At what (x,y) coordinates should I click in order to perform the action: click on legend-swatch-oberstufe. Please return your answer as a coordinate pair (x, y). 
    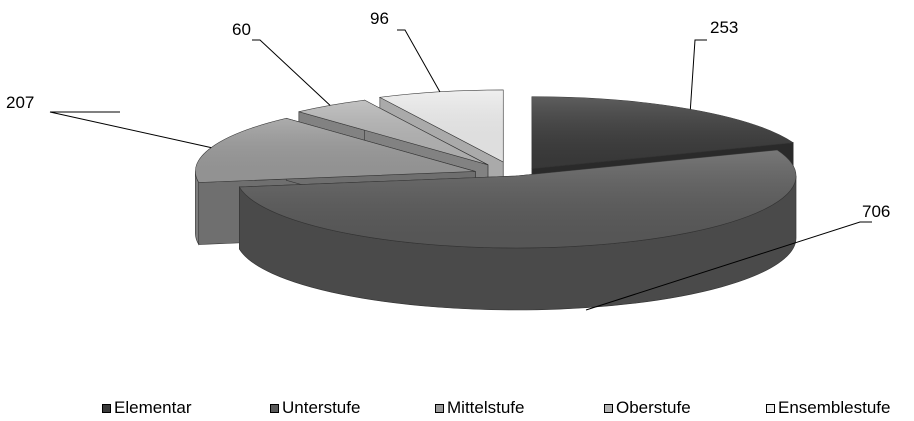
    Looking at the image, I should click on (608, 408).